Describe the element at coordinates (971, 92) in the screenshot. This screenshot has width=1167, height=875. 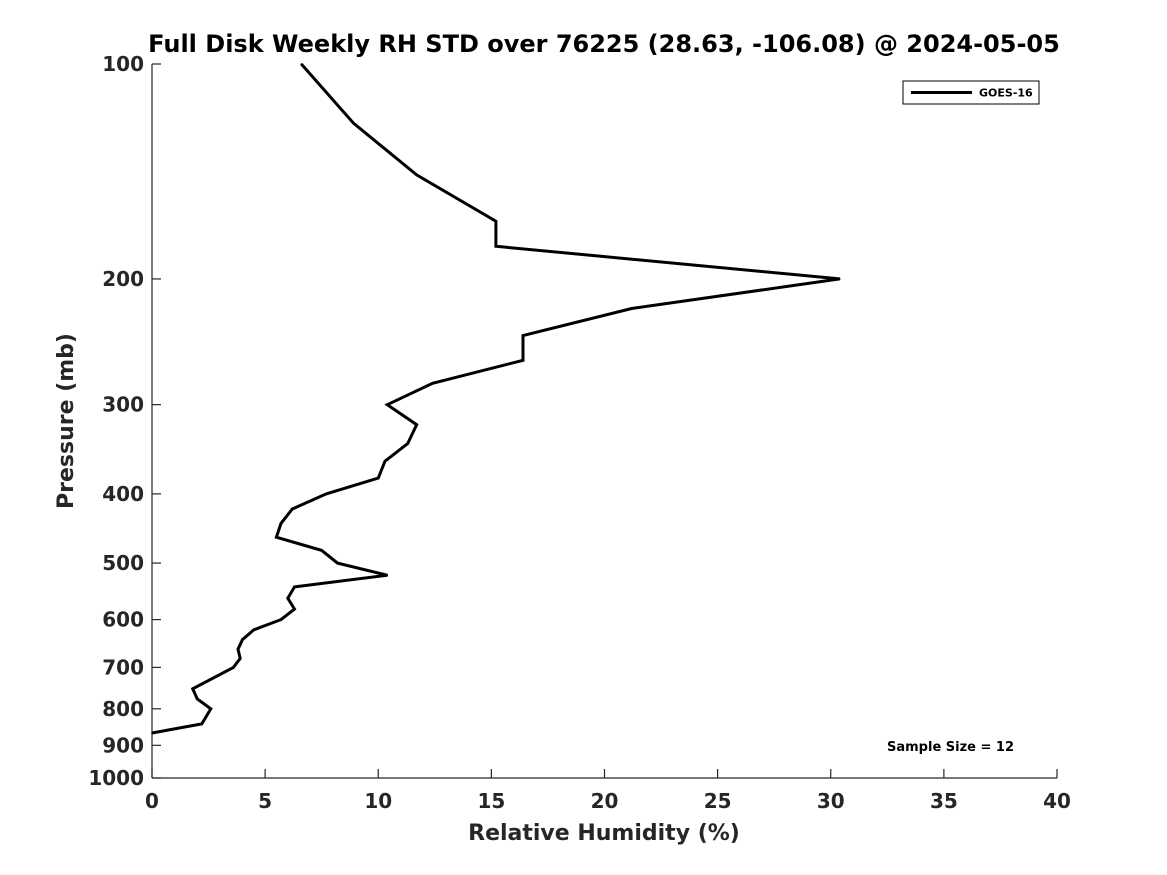
I see `legend: GOES-16` at that location.